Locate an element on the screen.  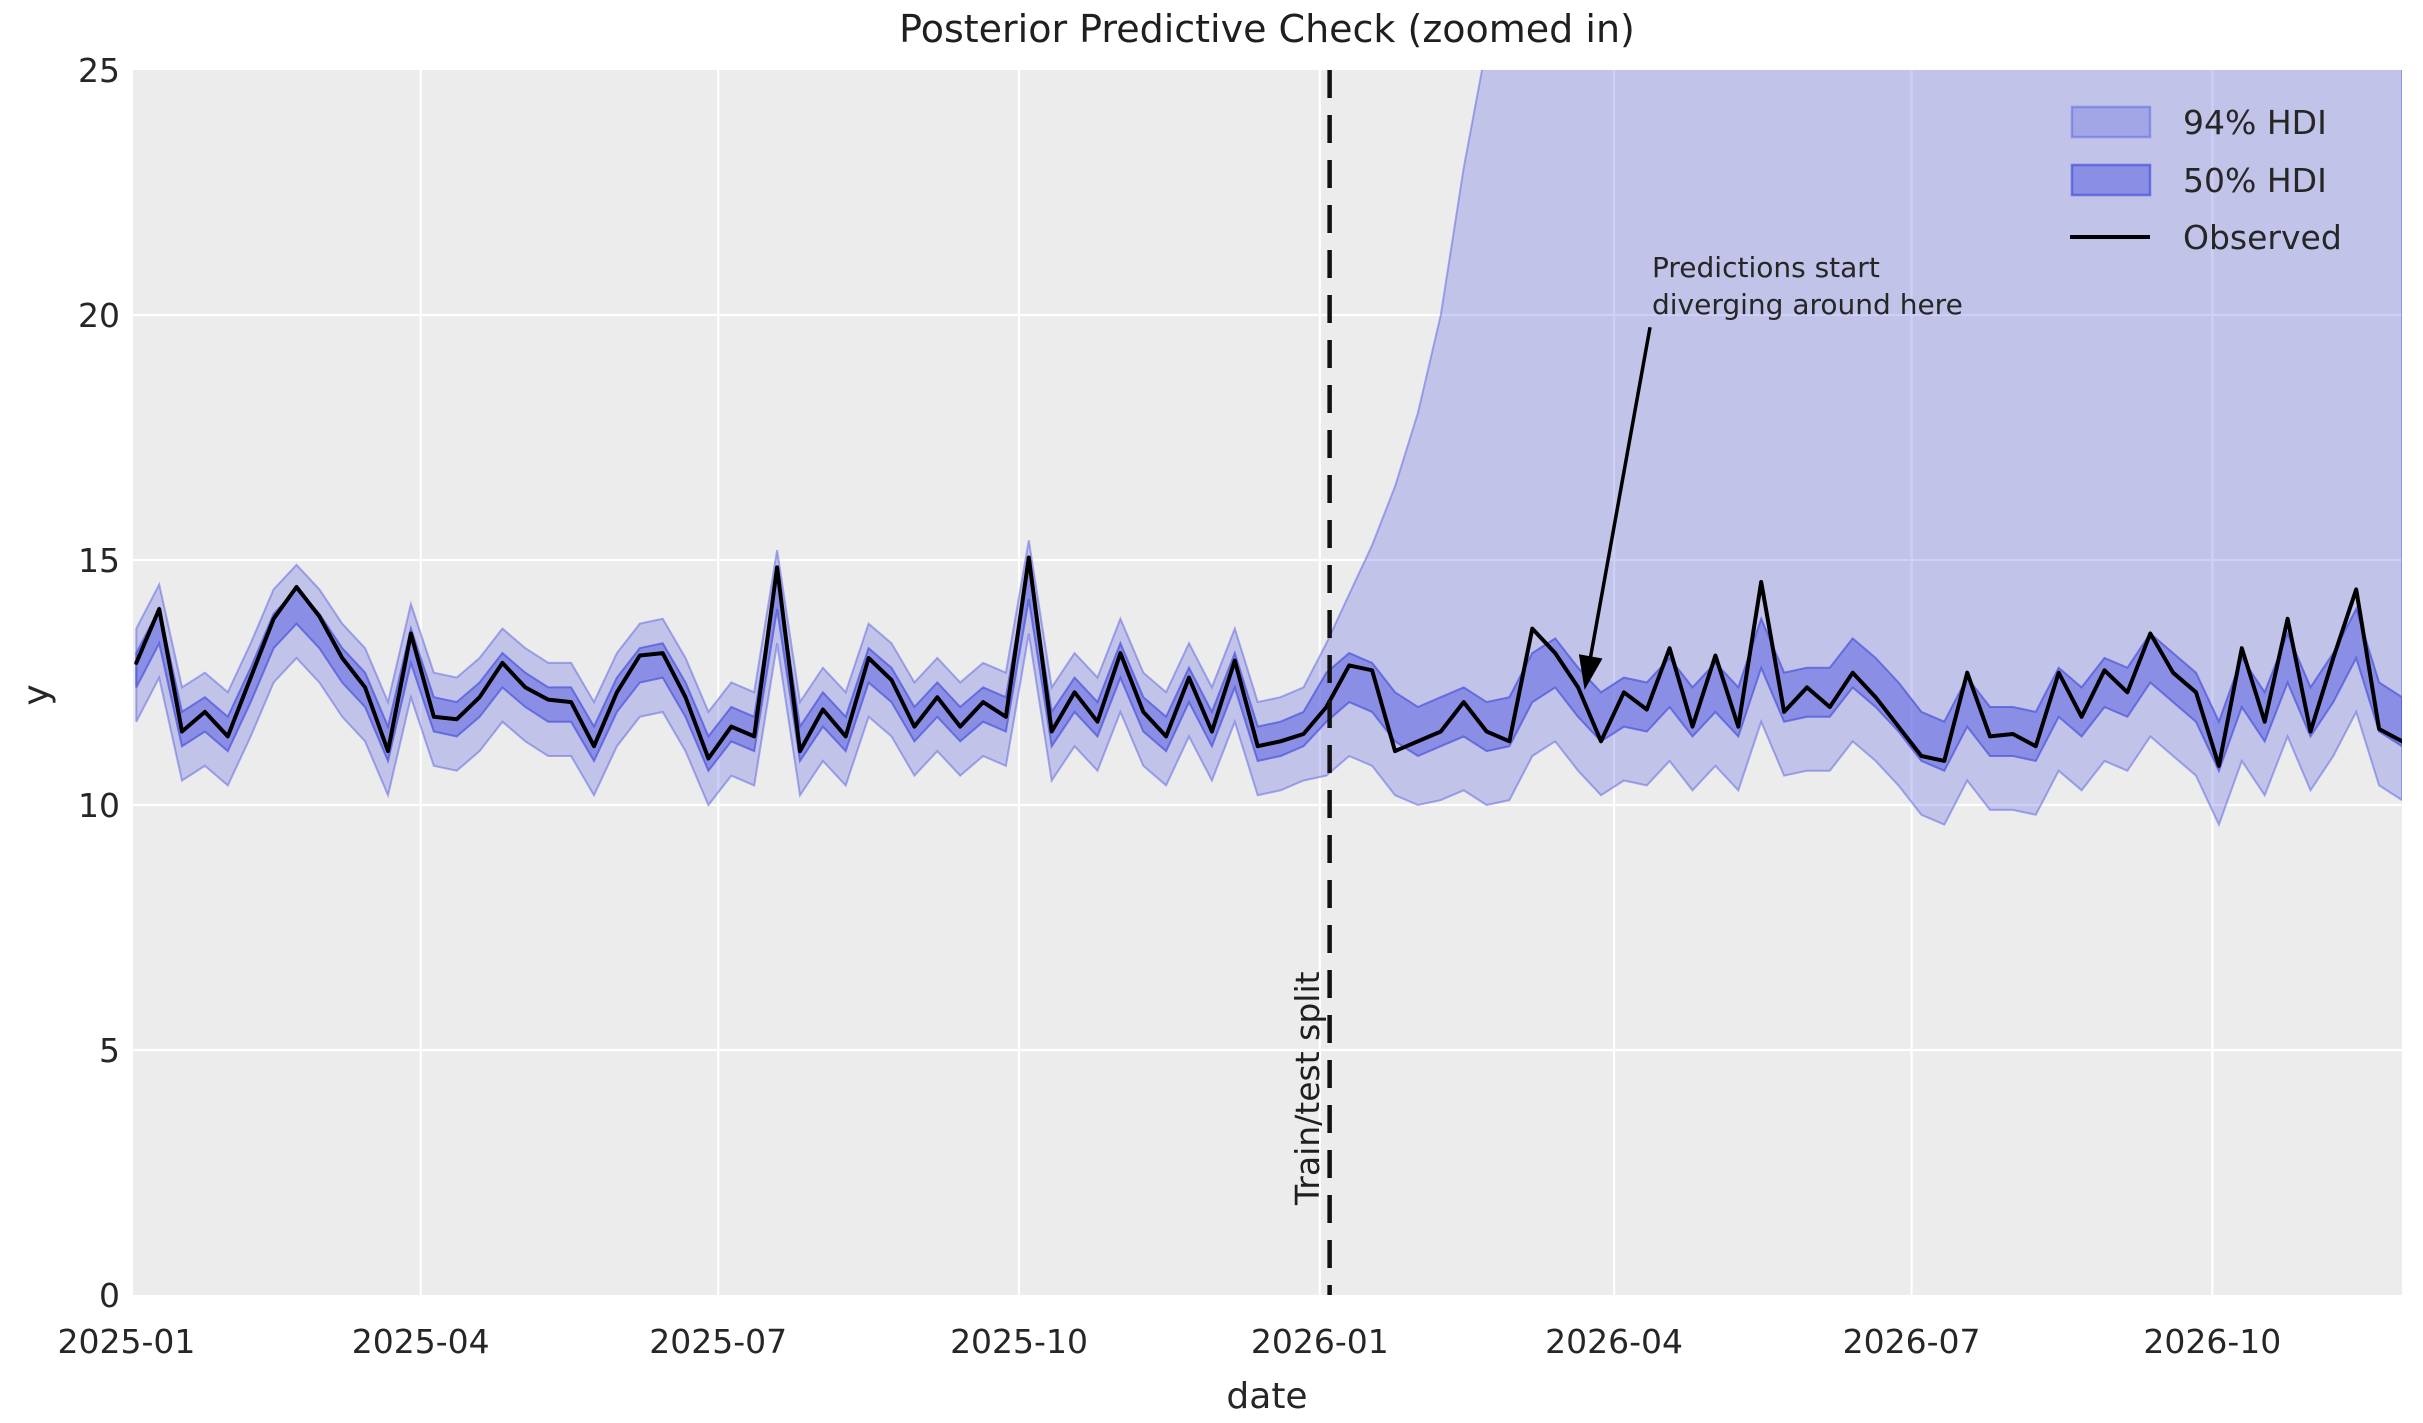
y-tick-label: 20 is located at coordinates (99, 315).